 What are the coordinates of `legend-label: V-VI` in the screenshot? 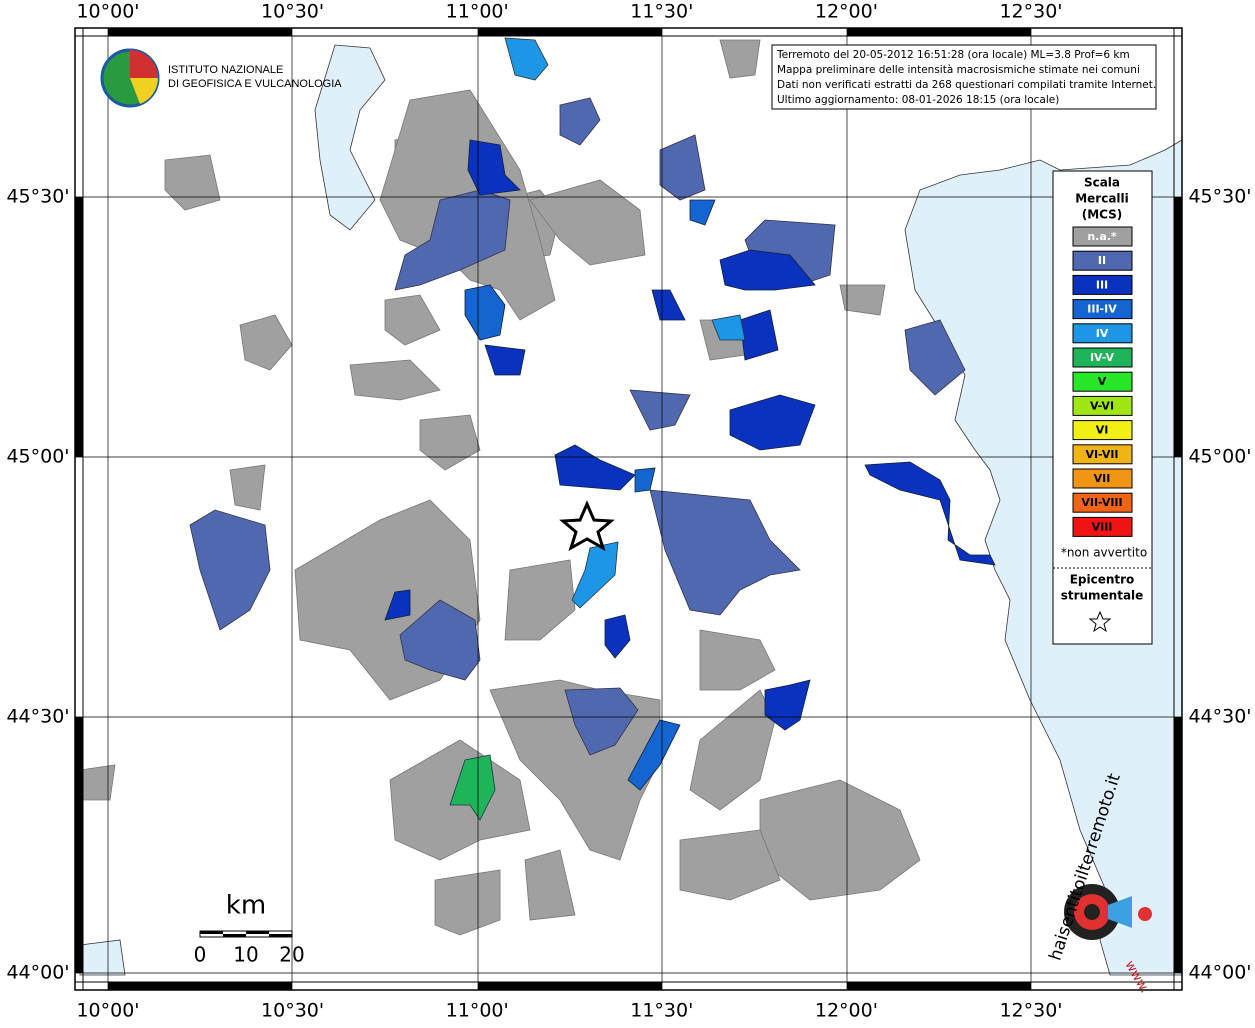 It's located at (1102, 405).